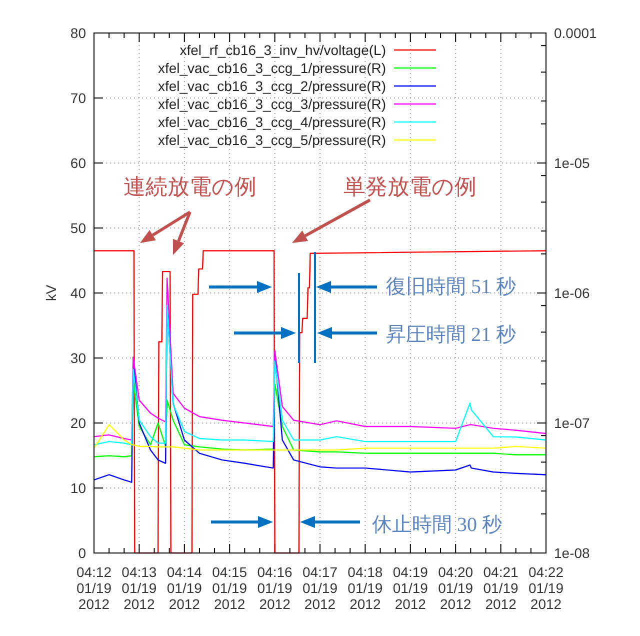 The height and width of the screenshot is (636, 640). Describe the element at coordinates (572, 553) in the screenshot. I see `y2-tick-label: 1e-08` at that location.